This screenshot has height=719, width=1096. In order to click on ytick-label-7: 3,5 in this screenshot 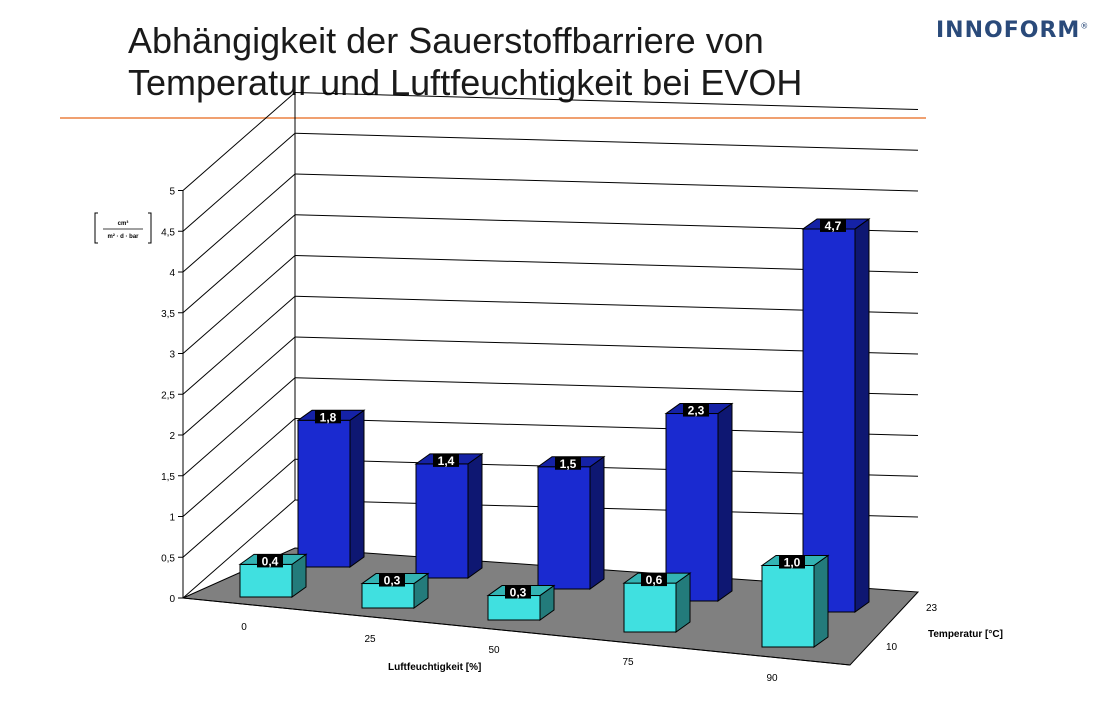, I will do `click(168, 314)`.